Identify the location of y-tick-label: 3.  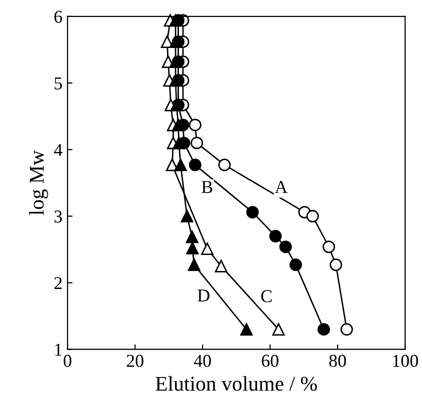
(58, 216).